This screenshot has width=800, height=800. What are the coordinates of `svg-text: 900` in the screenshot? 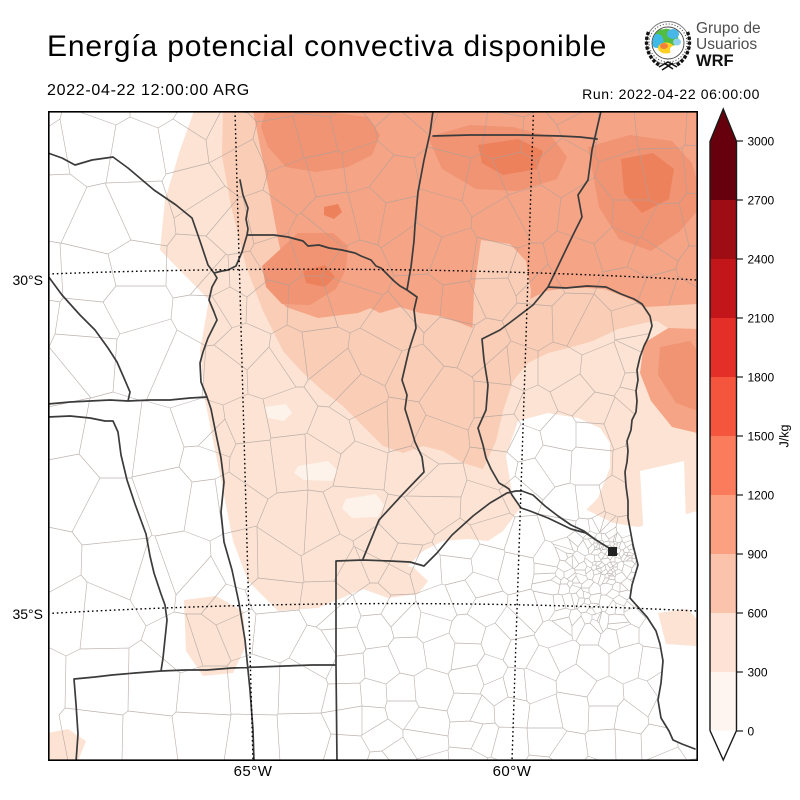 It's located at (758, 554).